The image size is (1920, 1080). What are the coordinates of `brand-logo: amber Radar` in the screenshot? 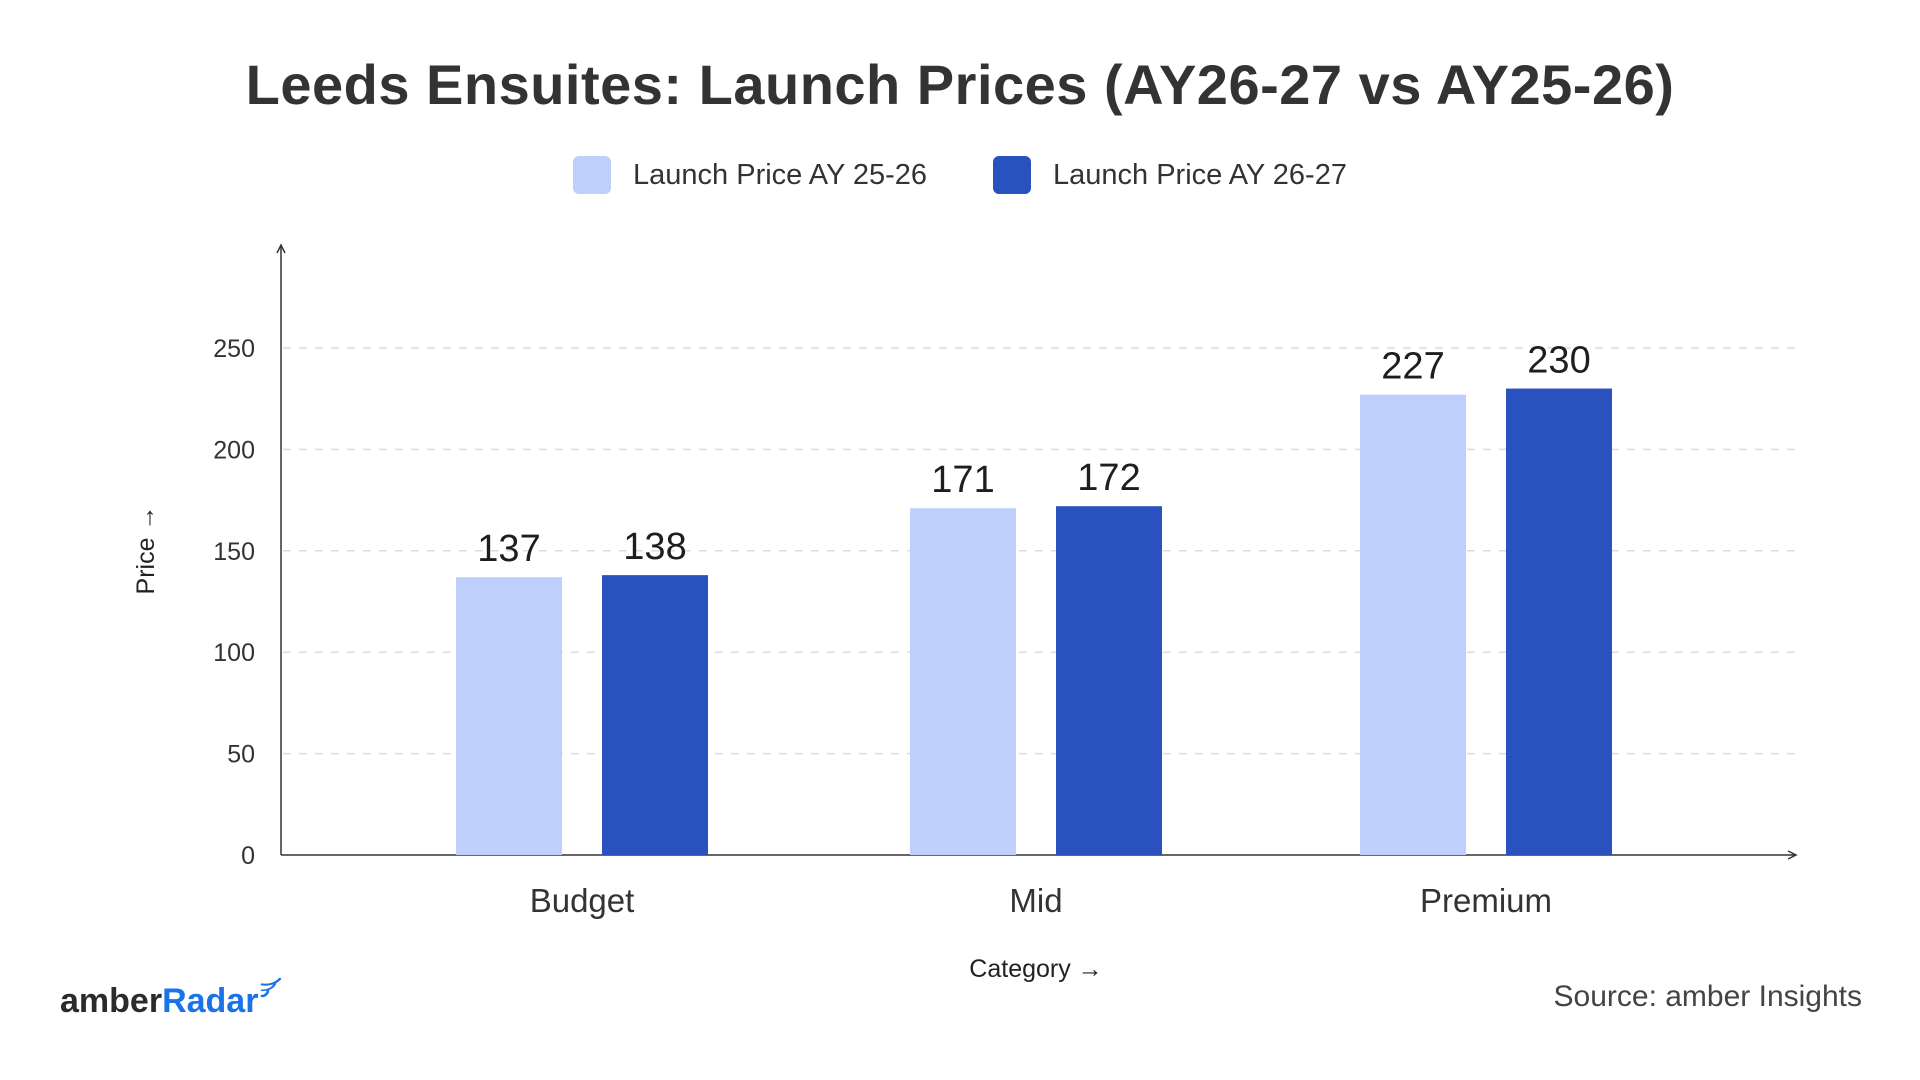 It's located at (171, 999).